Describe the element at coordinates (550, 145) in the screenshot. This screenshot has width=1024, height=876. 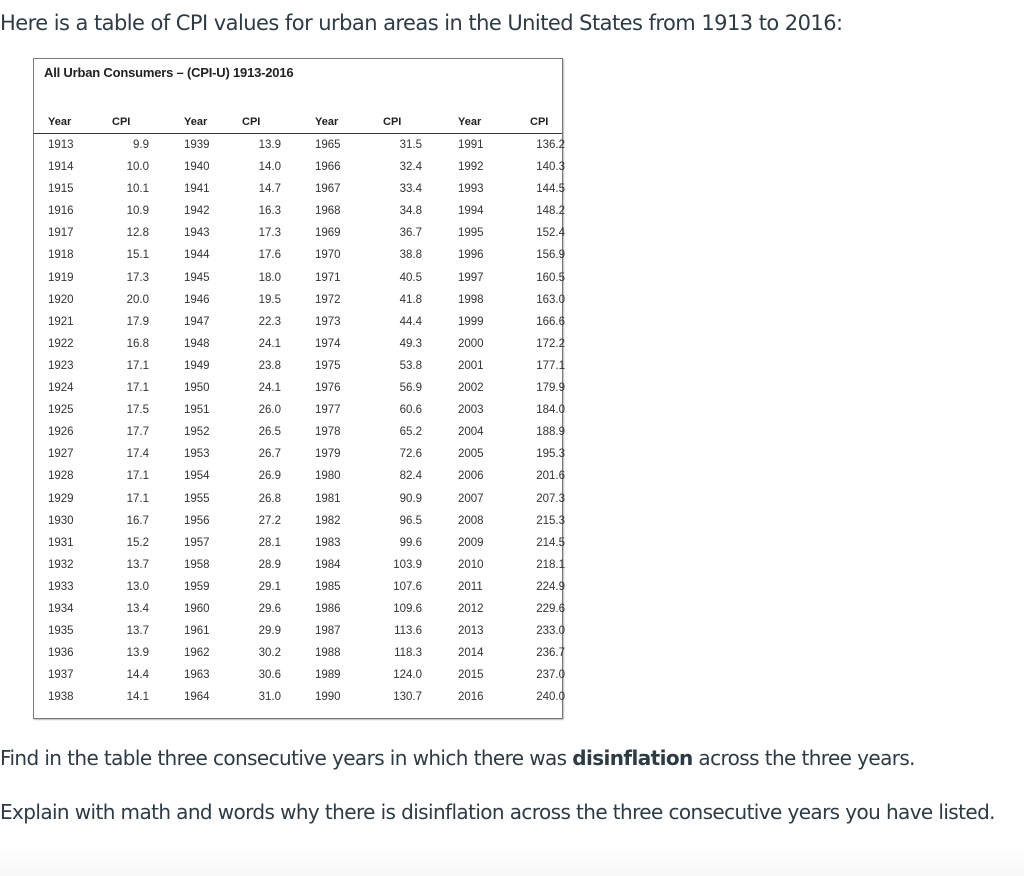
I see `cpi-cell: 136.2` at that location.